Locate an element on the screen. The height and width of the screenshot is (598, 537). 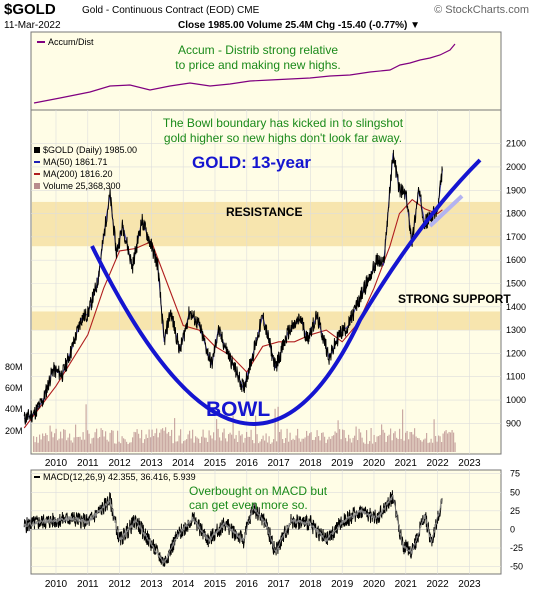
chart-title: GOLD: 13-year is located at coordinates (251, 162).